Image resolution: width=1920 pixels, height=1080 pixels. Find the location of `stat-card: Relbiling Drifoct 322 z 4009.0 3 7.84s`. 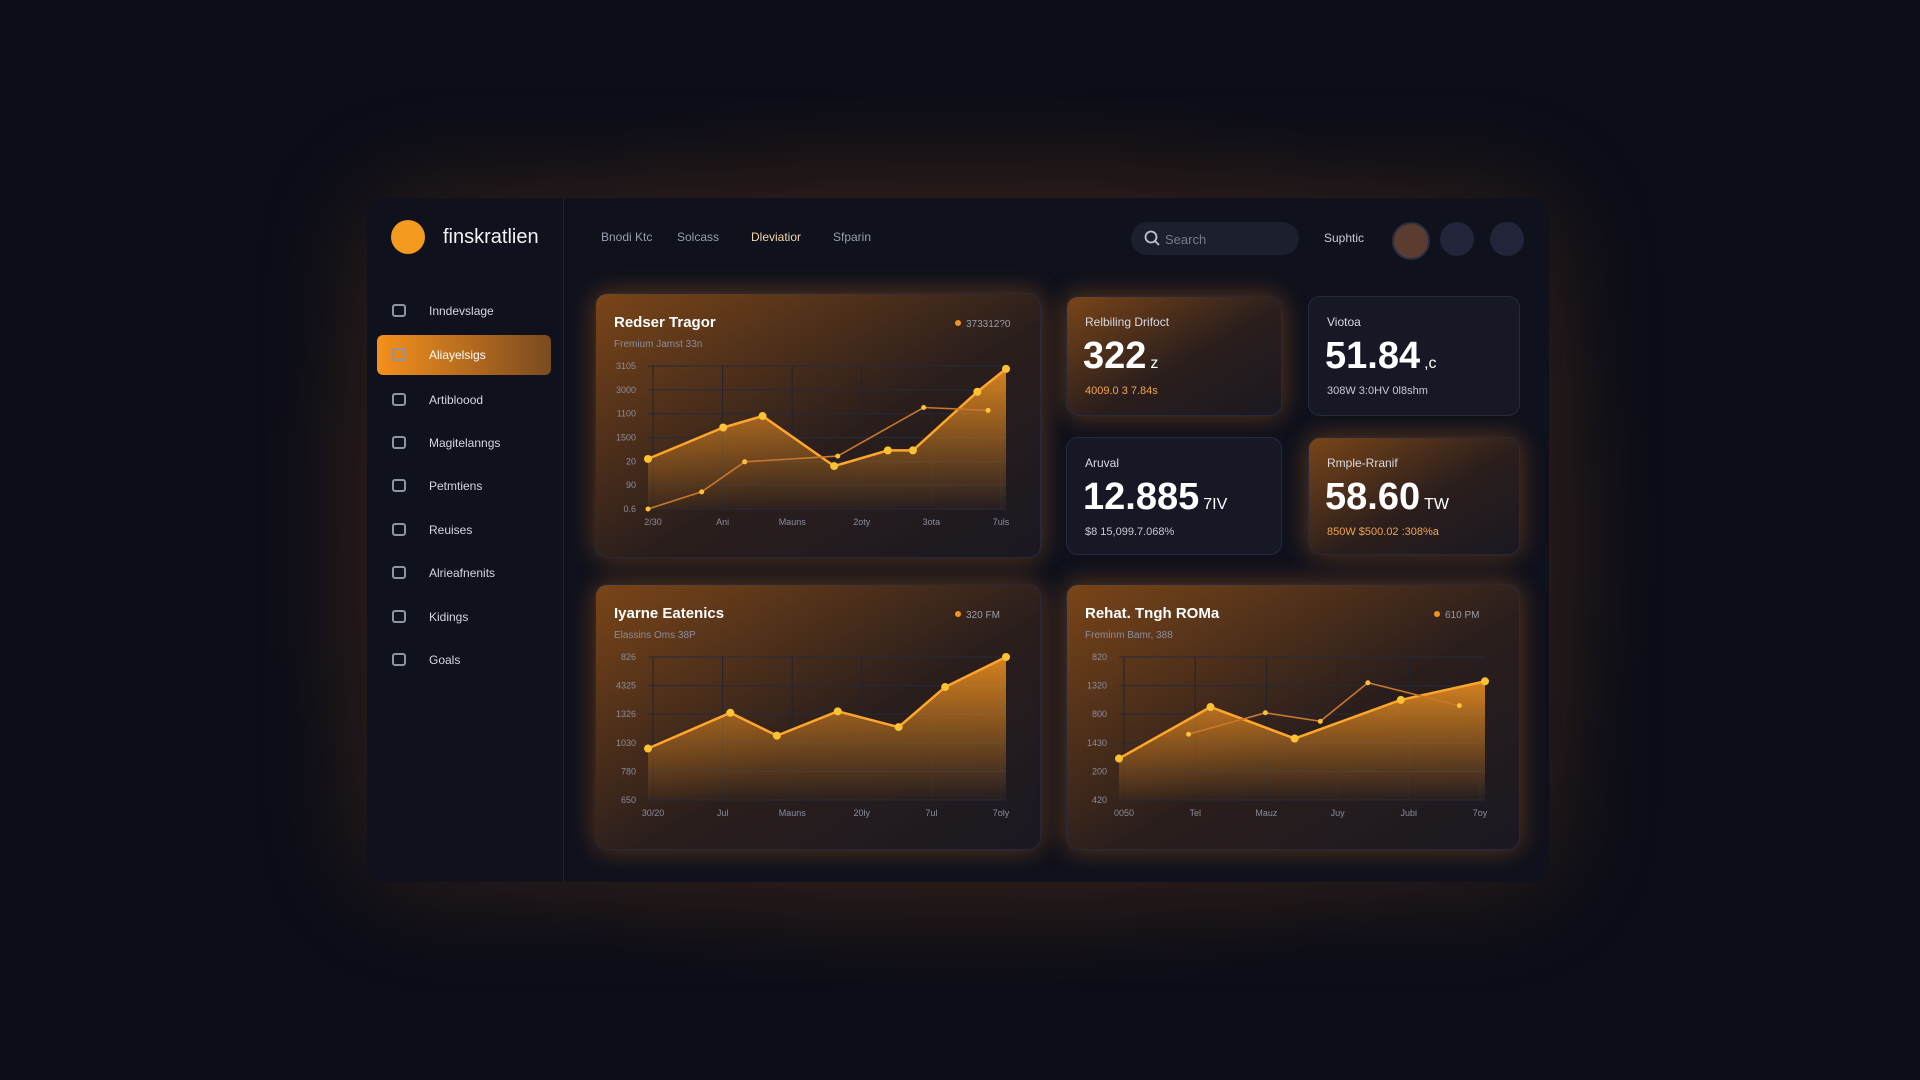

stat-card: Relbiling Drifoct 322 z 4009.0 3 7.84s is located at coordinates (1174, 356).